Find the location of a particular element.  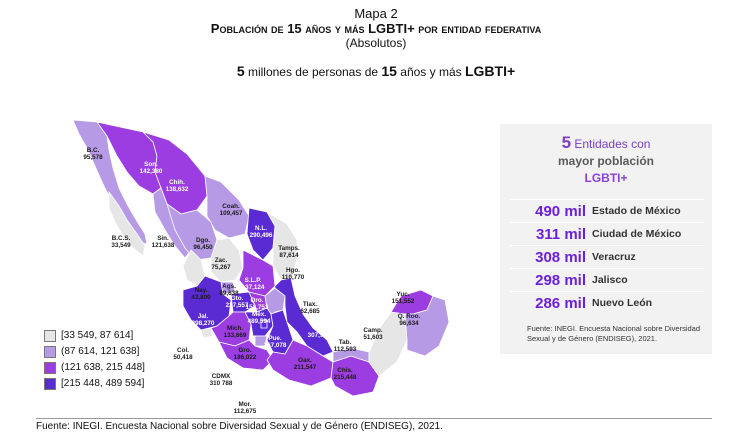

legend-item: [215 448, 489 594] is located at coordinates (94, 383).